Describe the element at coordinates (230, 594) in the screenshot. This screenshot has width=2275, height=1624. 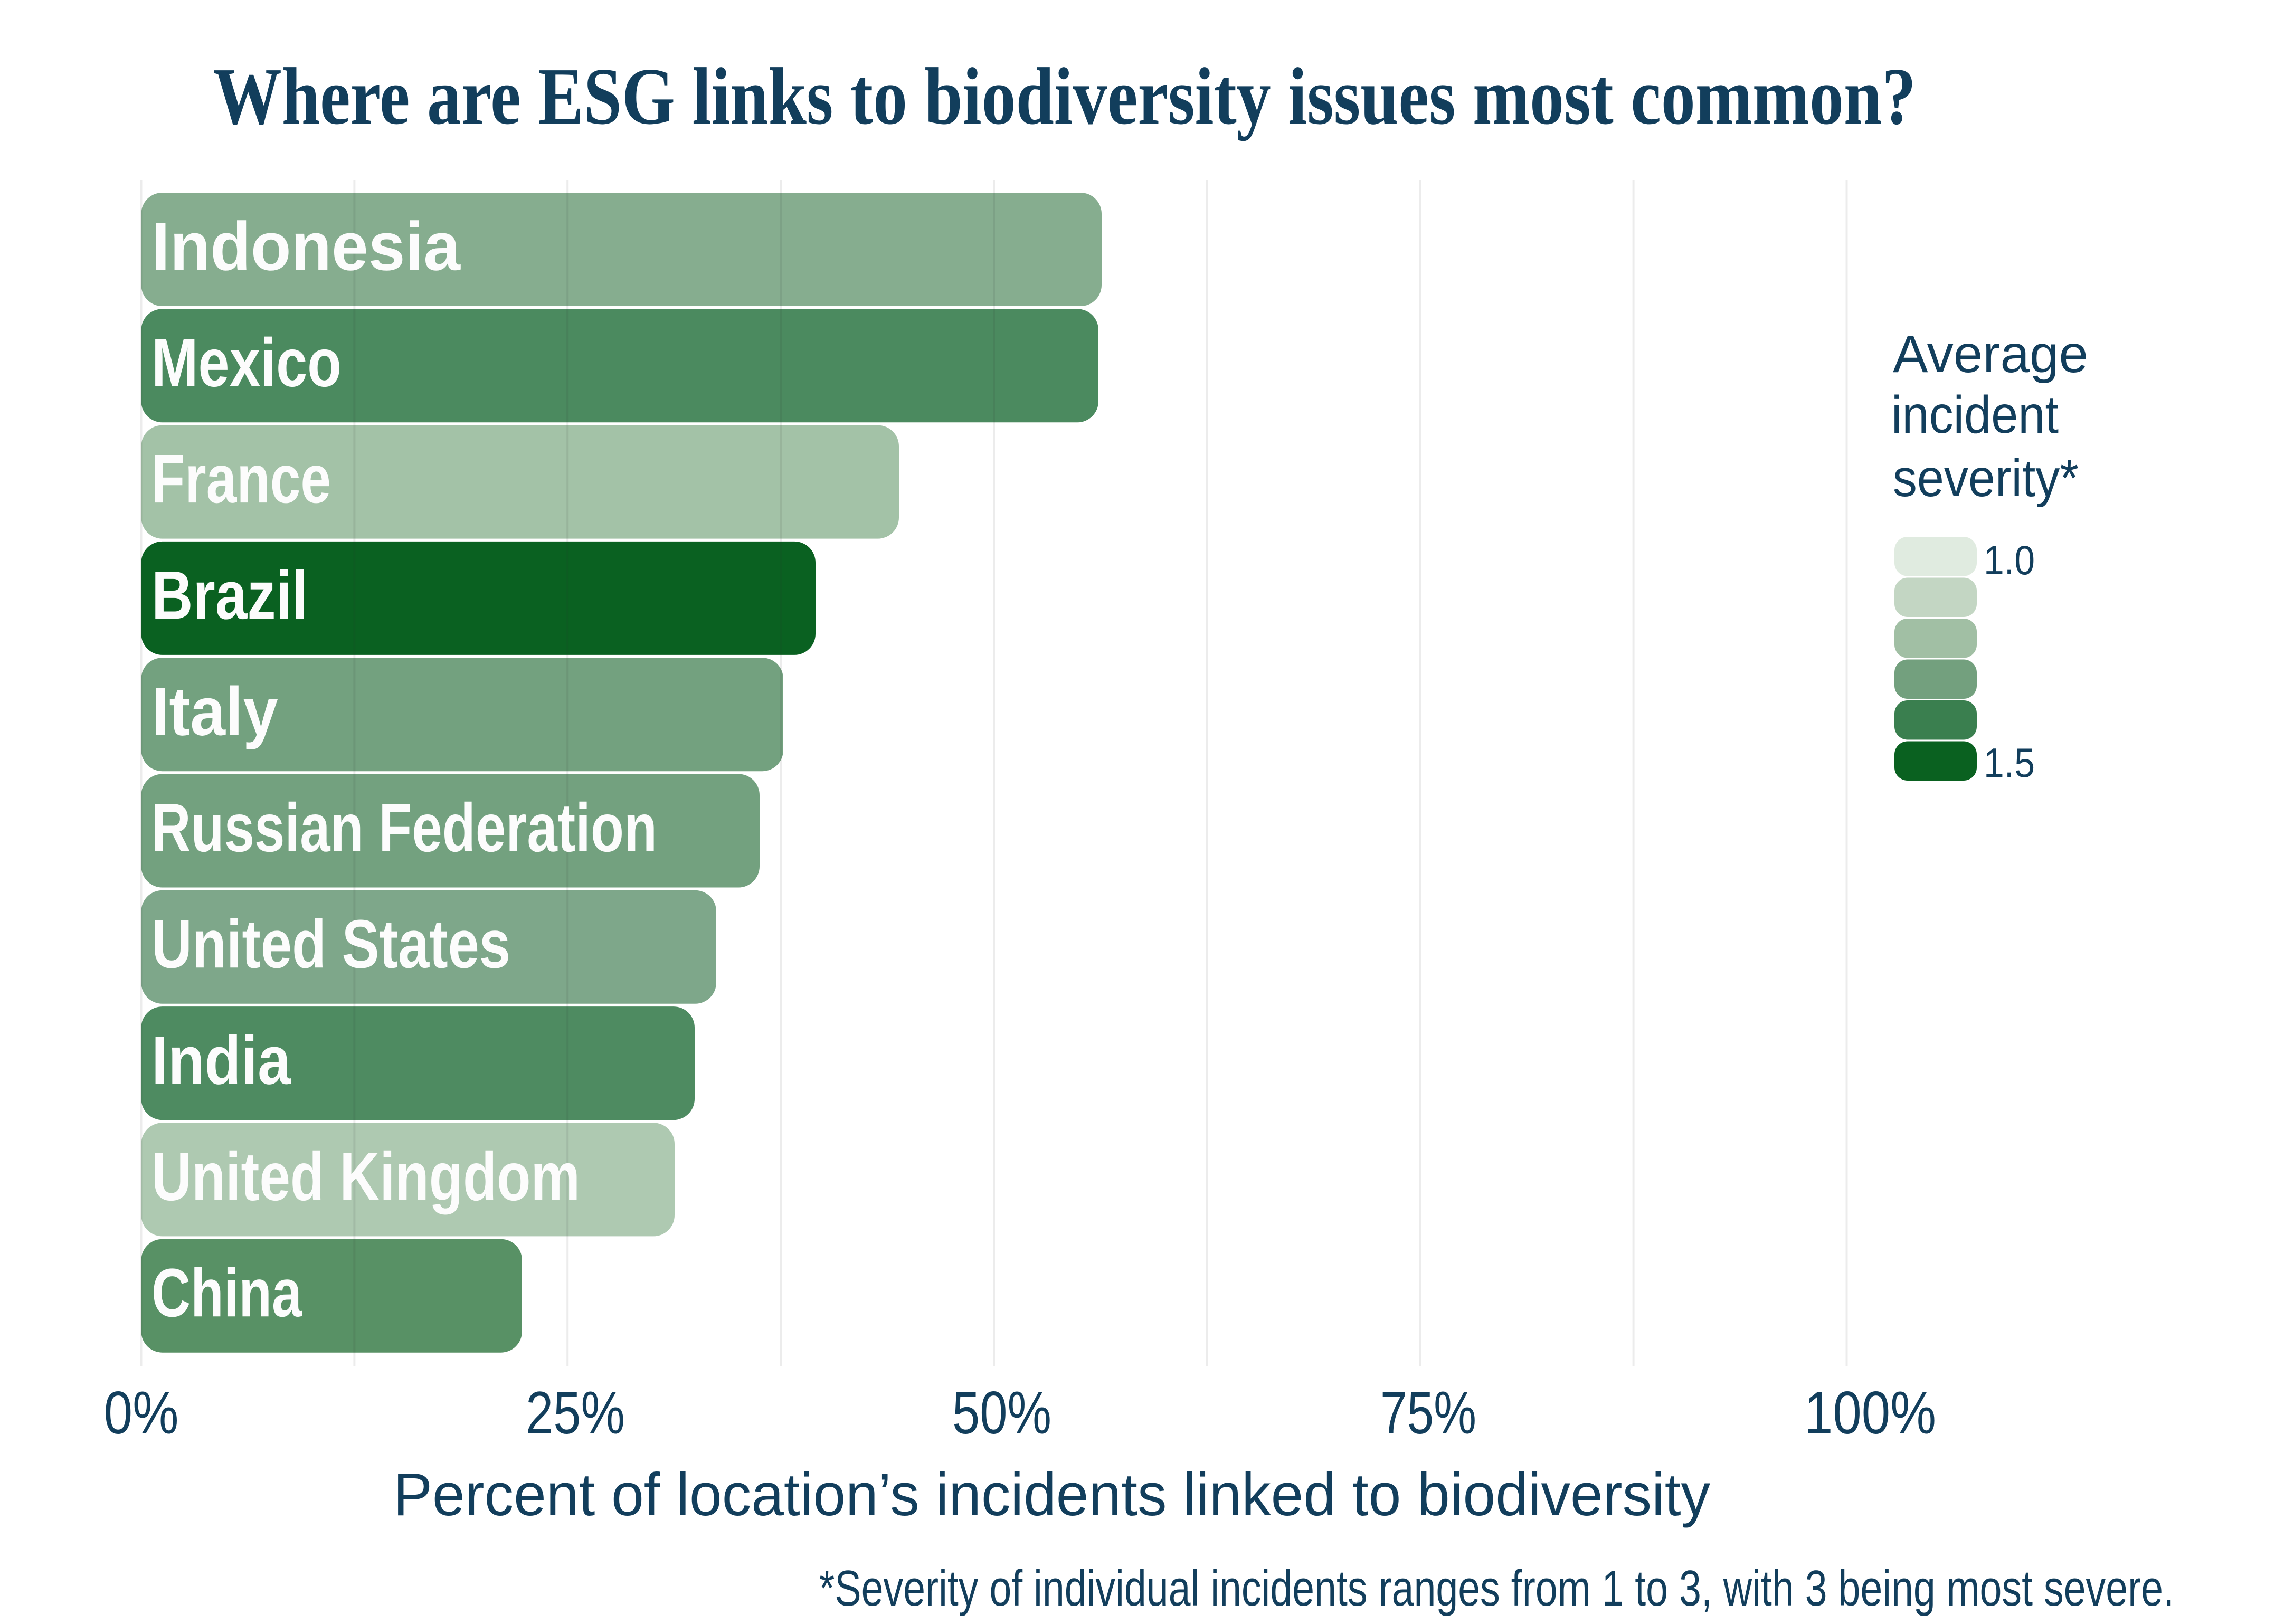
I see `svg-text: Brazil` at that location.